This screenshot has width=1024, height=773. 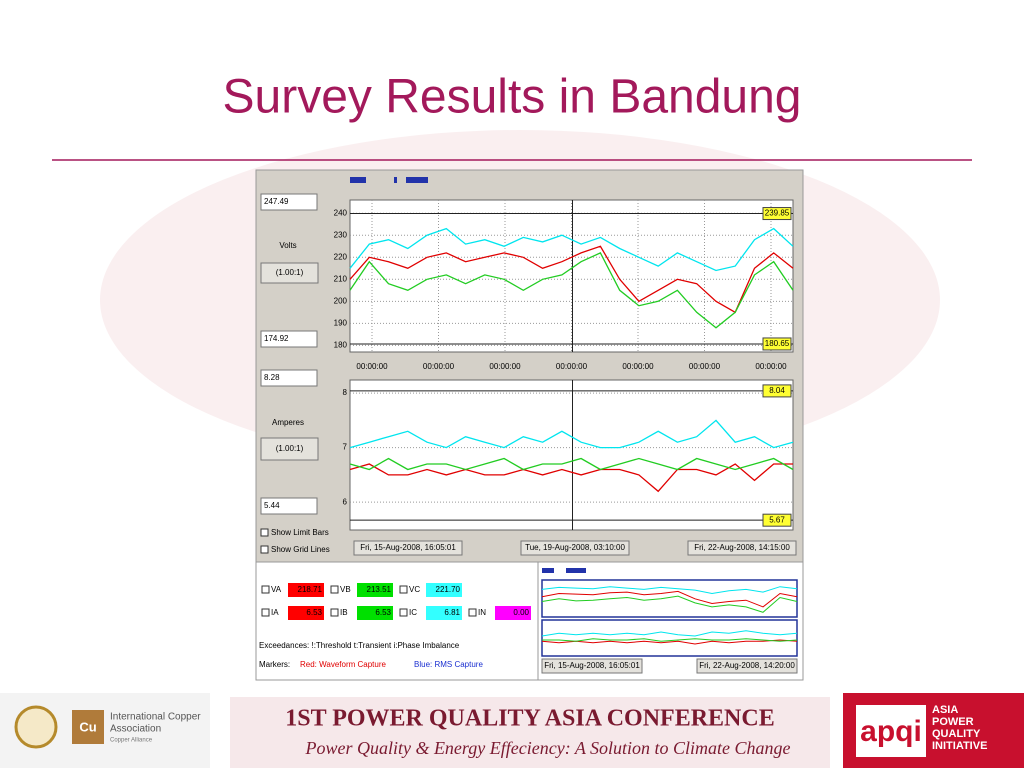 I want to click on y-tick-label: 8, so click(x=345, y=392).